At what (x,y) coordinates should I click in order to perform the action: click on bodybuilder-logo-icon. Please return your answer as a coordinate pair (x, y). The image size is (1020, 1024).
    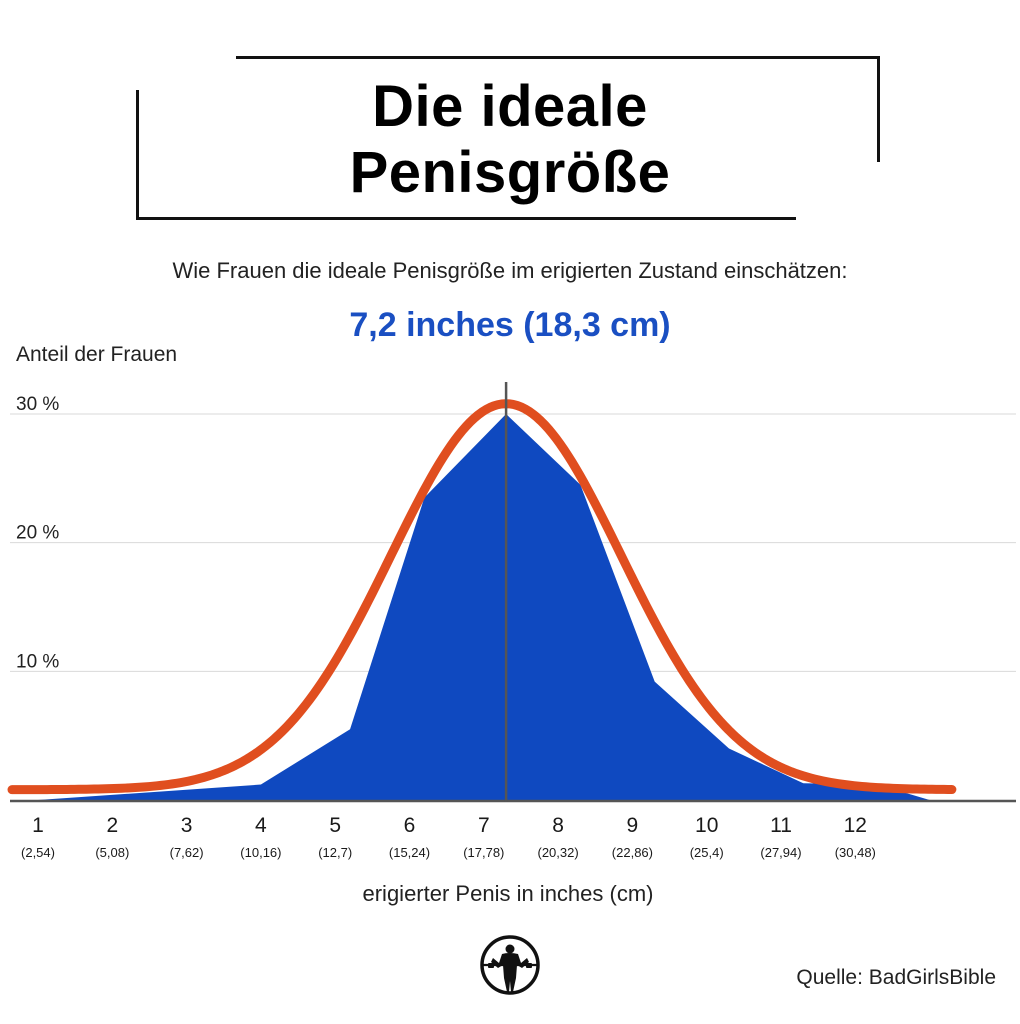
    Looking at the image, I should click on (510, 965).